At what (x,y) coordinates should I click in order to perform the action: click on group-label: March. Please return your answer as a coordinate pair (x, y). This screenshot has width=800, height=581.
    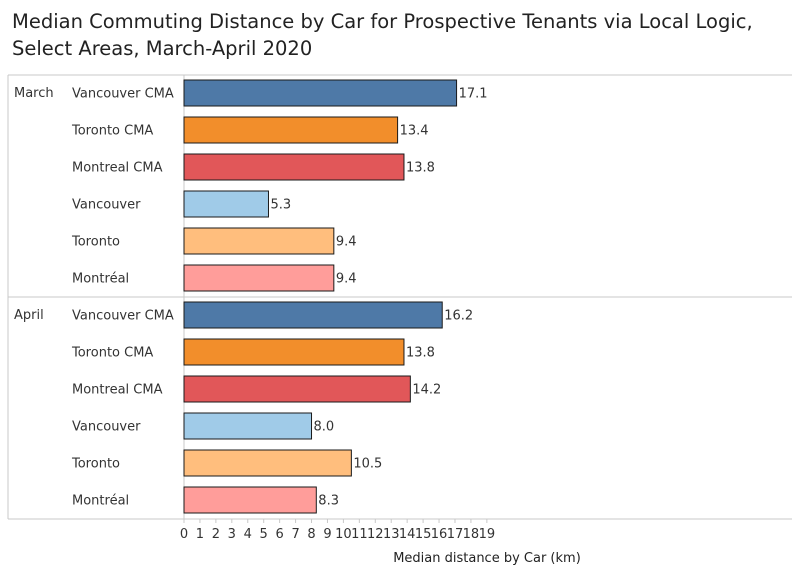
    Looking at the image, I should click on (34, 93).